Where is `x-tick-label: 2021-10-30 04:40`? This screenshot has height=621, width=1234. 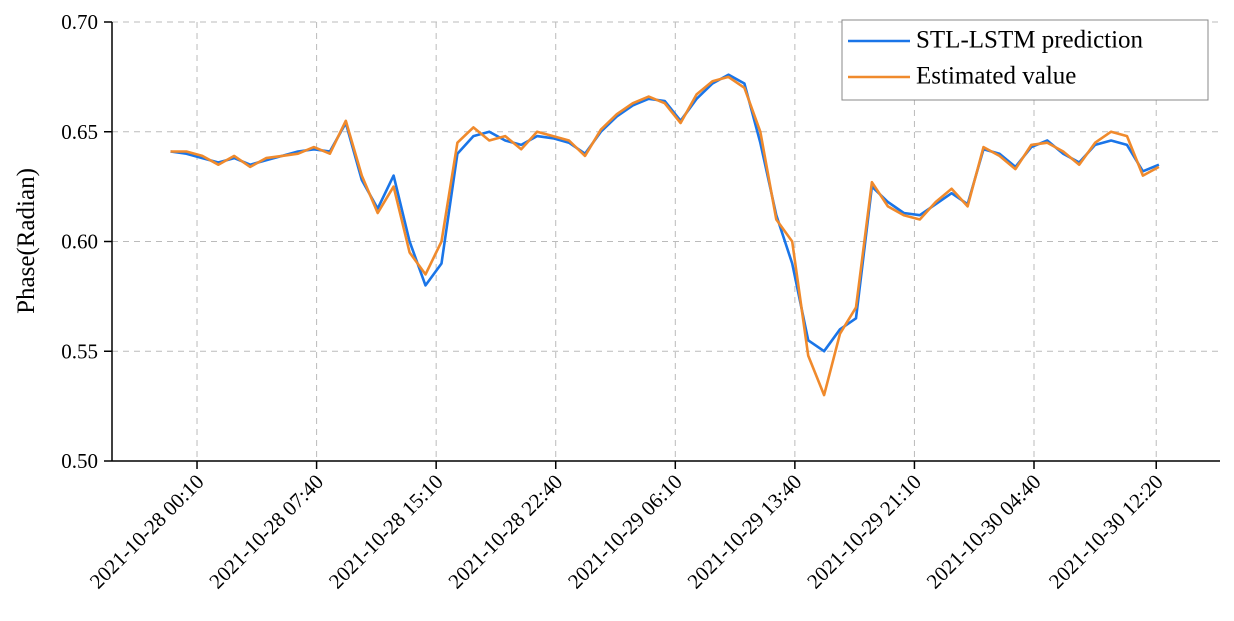
x-tick-label: 2021-10-30 04:40 is located at coordinates (984, 532).